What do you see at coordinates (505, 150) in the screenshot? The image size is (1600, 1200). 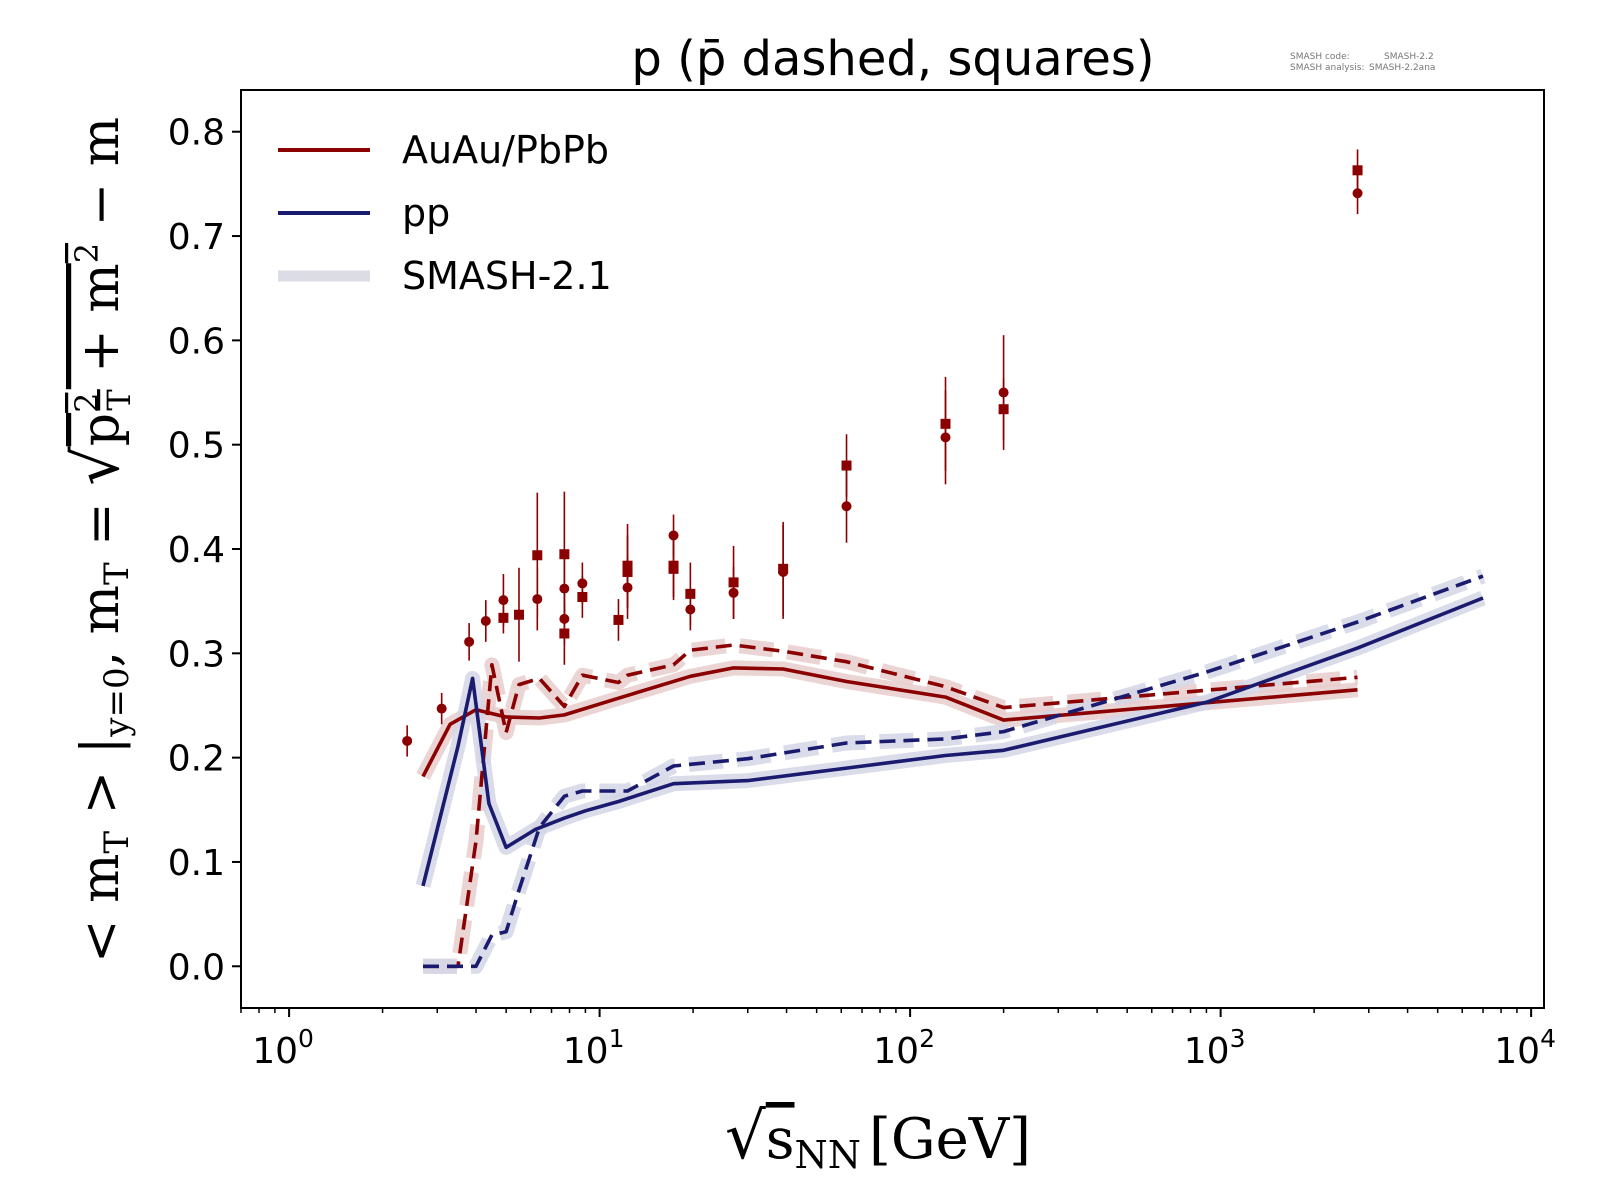 I see `legend-label-auau: AuAu/PbPb` at bounding box center [505, 150].